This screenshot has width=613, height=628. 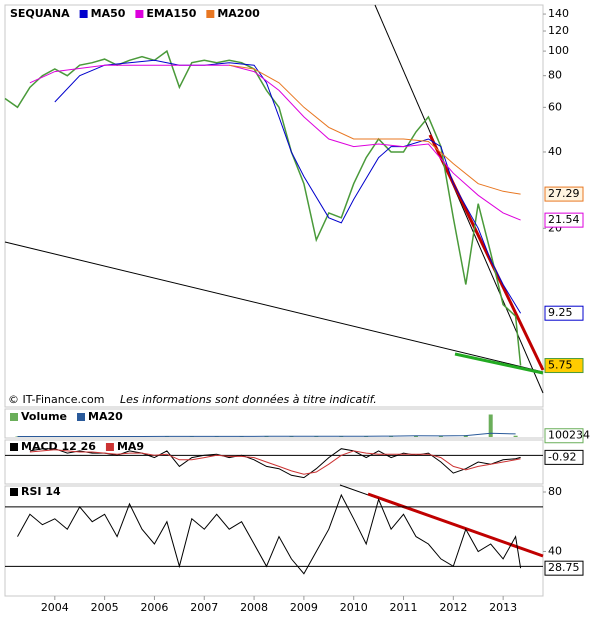 I want to click on last-value-label: 28.75, so click(x=564, y=567).